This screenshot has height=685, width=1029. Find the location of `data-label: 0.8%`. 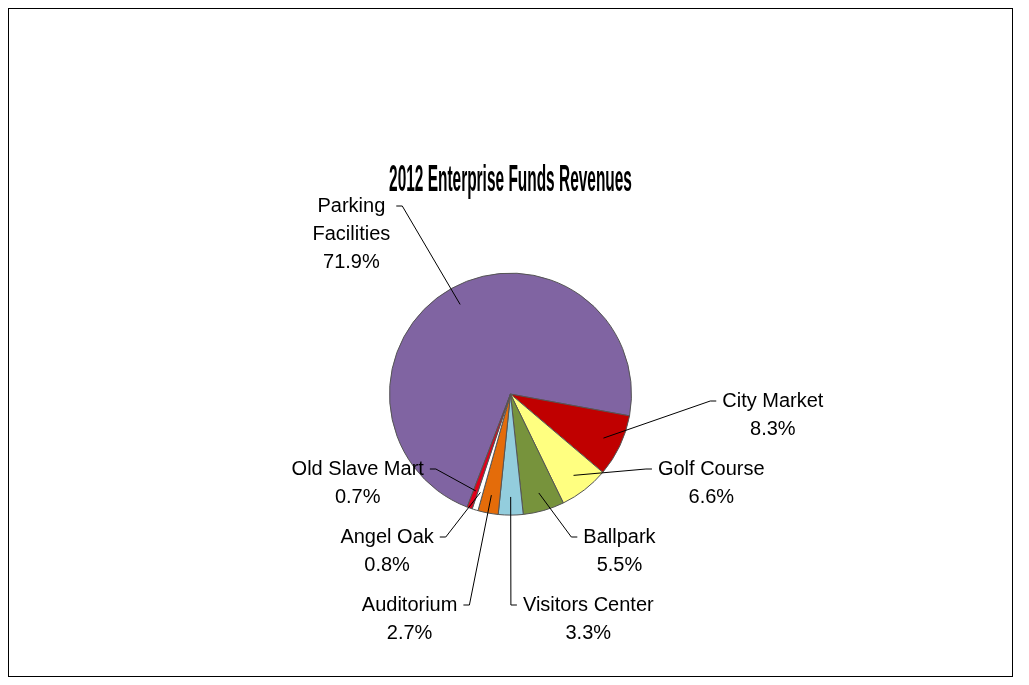

data-label: 0.8% is located at coordinates (387, 563).